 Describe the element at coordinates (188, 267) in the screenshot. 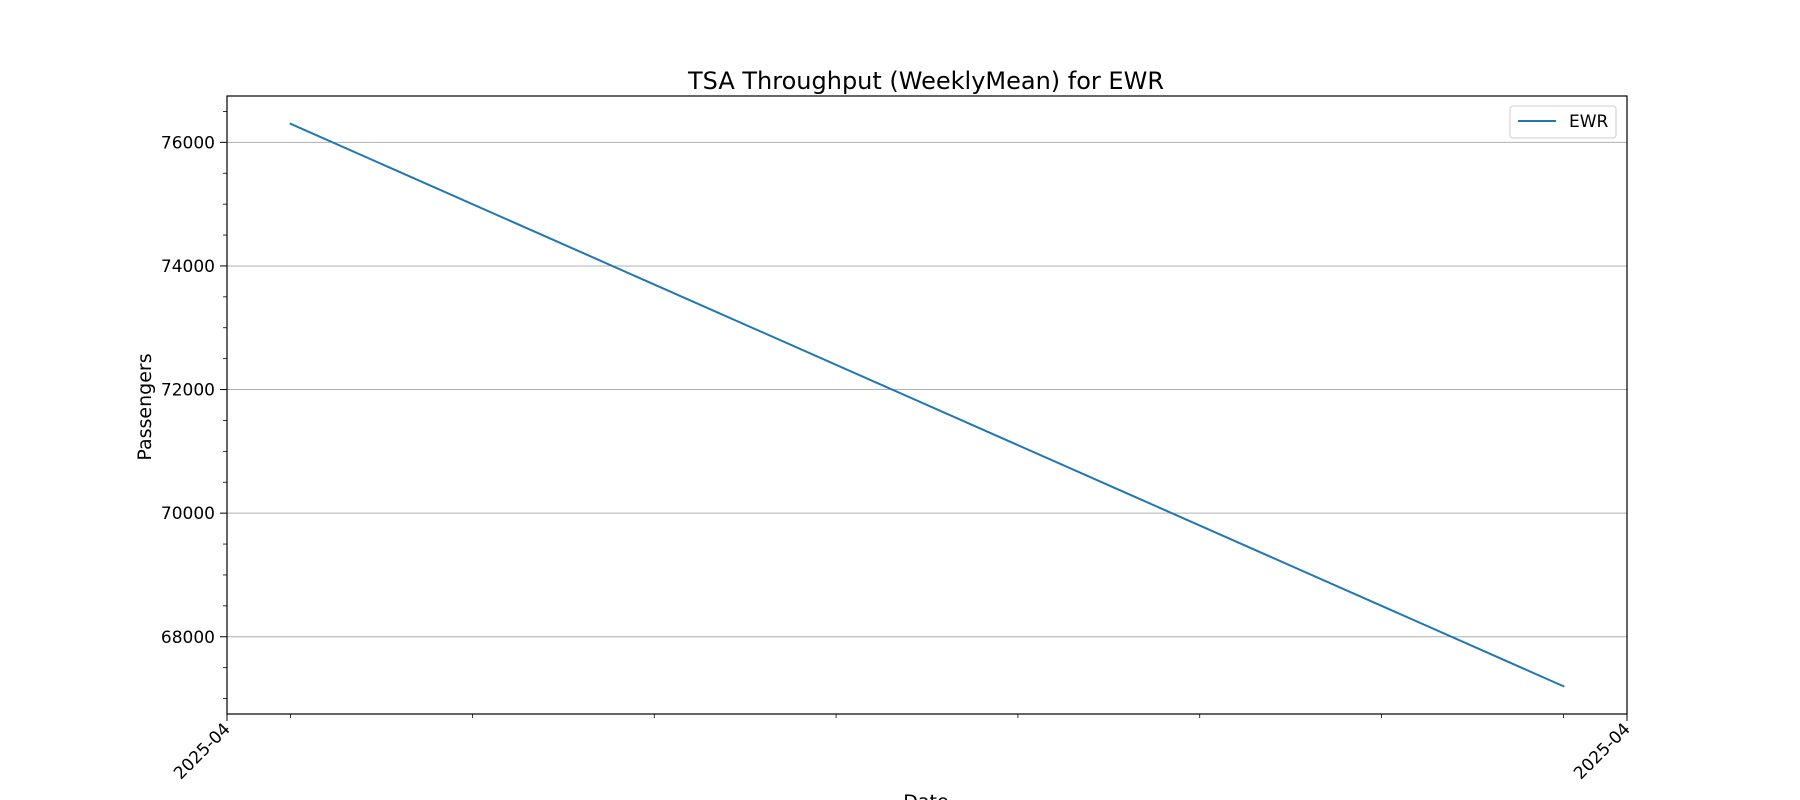

I see `y-tick-label: 74000` at that location.